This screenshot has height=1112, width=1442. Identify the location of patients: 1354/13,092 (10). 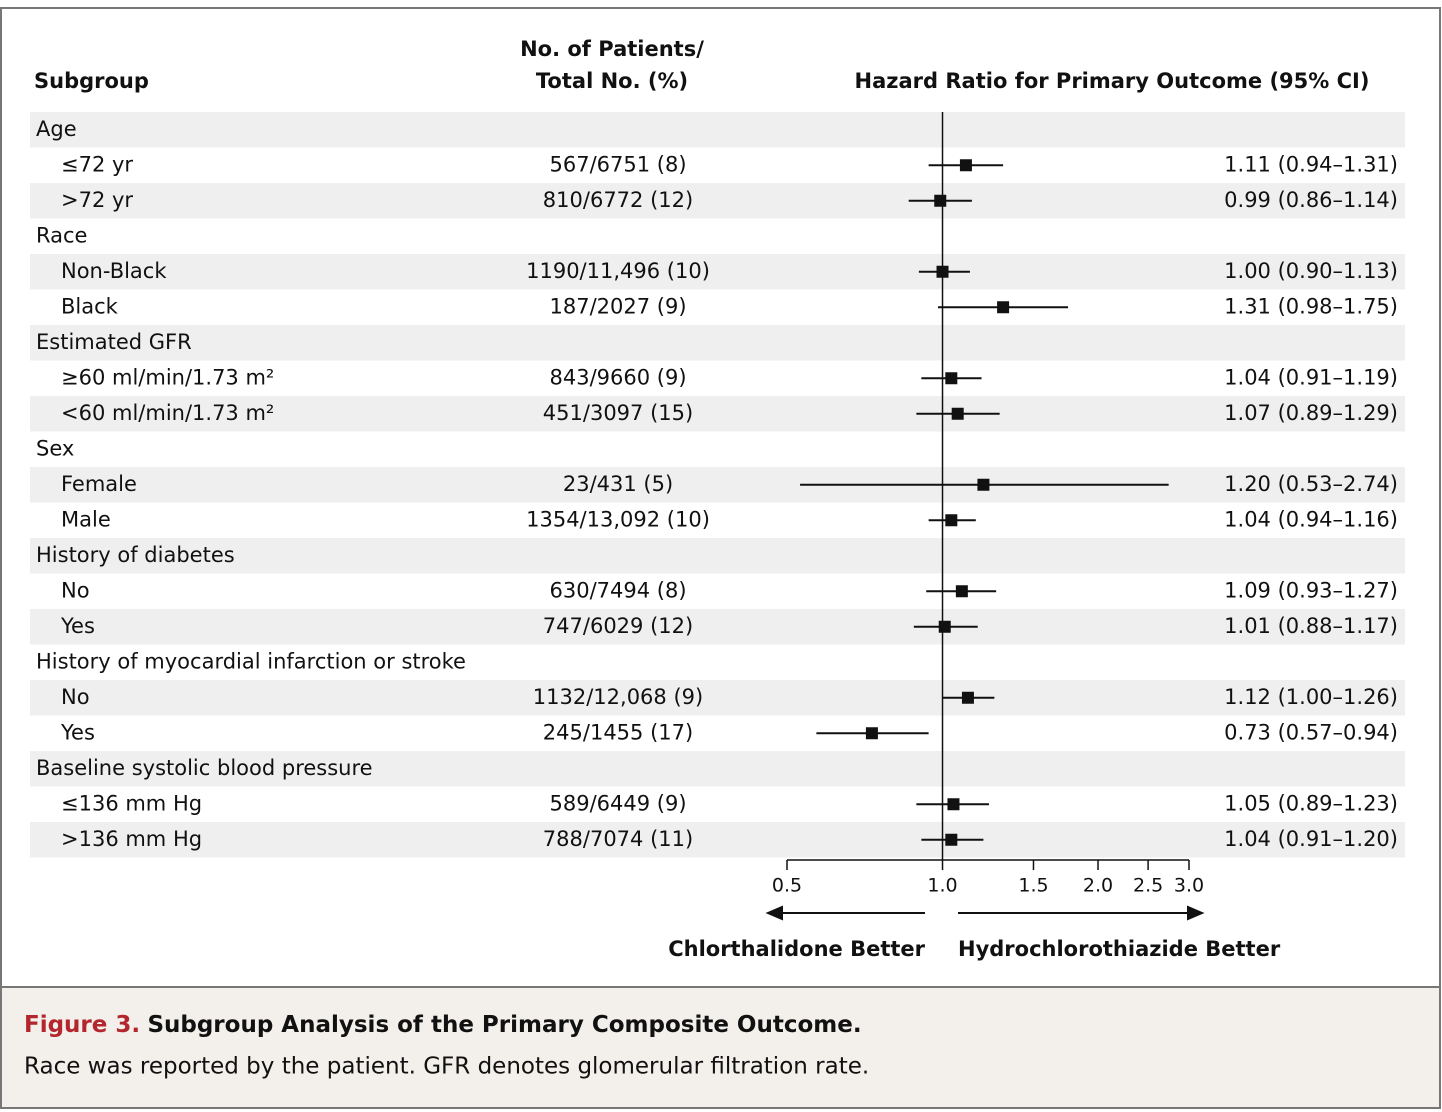
(618, 519).